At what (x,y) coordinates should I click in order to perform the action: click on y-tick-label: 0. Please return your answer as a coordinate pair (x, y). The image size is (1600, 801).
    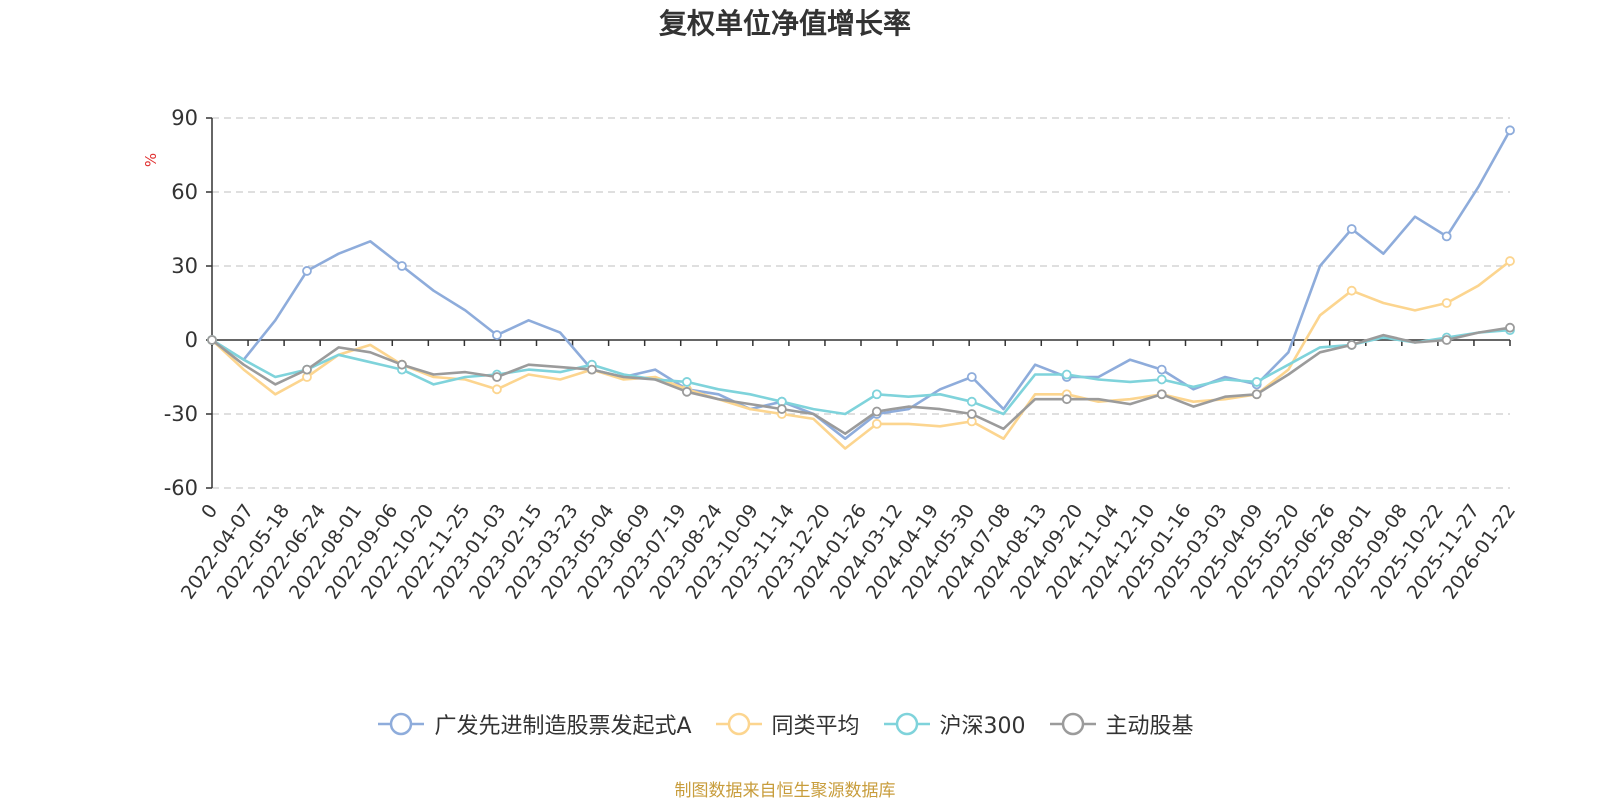
    Looking at the image, I should click on (191, 340).